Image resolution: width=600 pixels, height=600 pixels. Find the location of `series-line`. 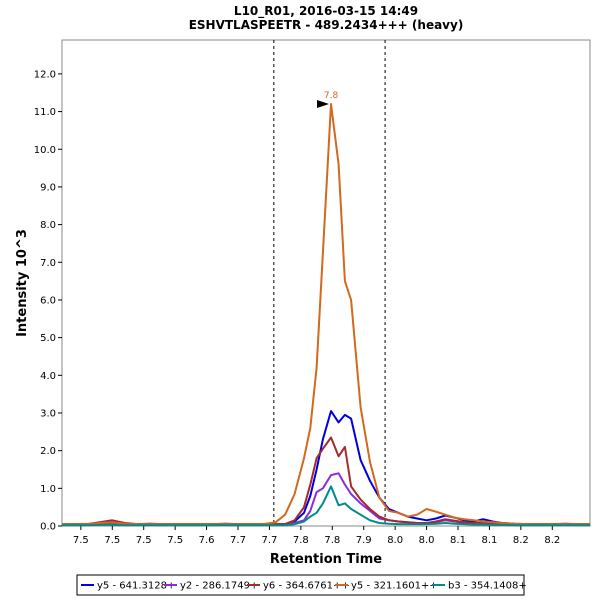

series-line is located at coordinates (326, 506).